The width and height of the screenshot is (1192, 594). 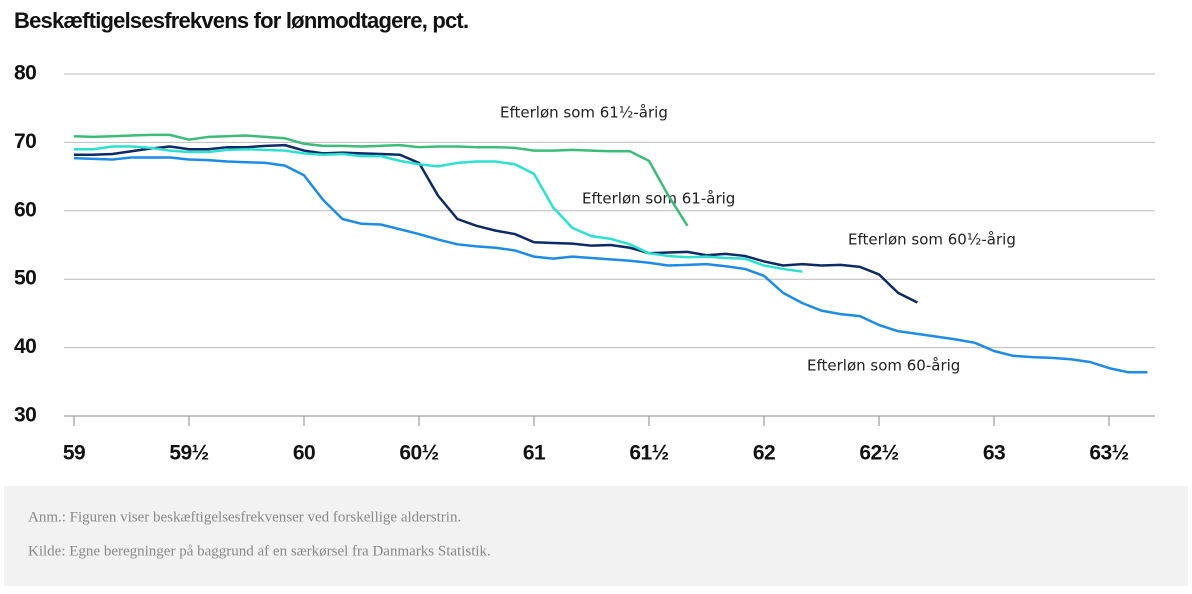 What do you see at coordinates (883, 366) in the screenshot?
I see `series-label: Efterløn som 60-årig` at bounding box center [883, 366].